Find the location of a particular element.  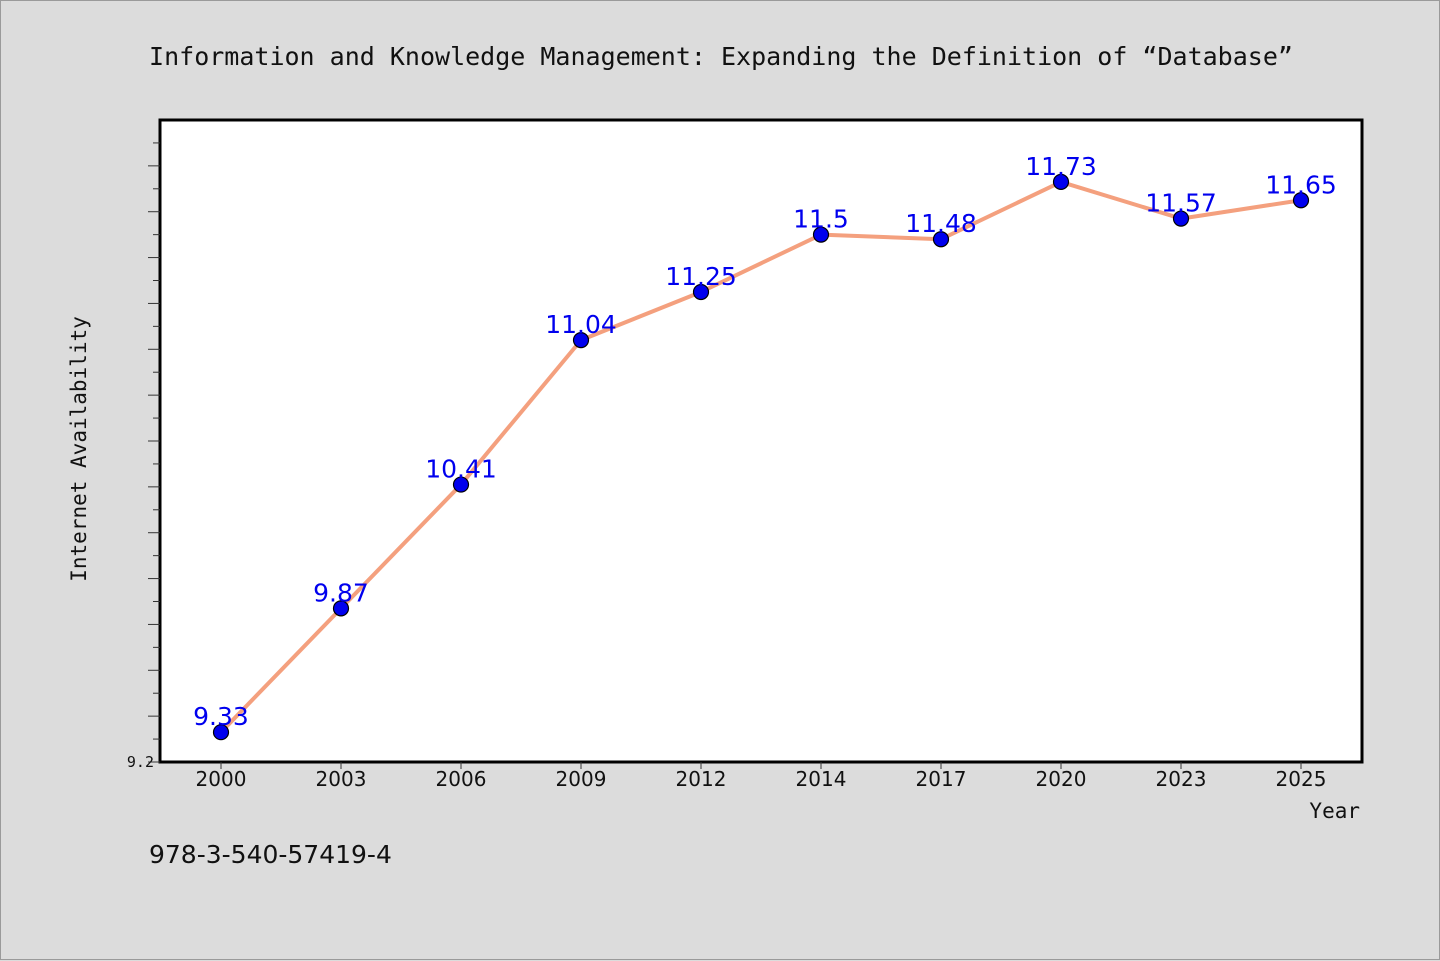

data-label: 9.87 is located at coordinates (341, 592).